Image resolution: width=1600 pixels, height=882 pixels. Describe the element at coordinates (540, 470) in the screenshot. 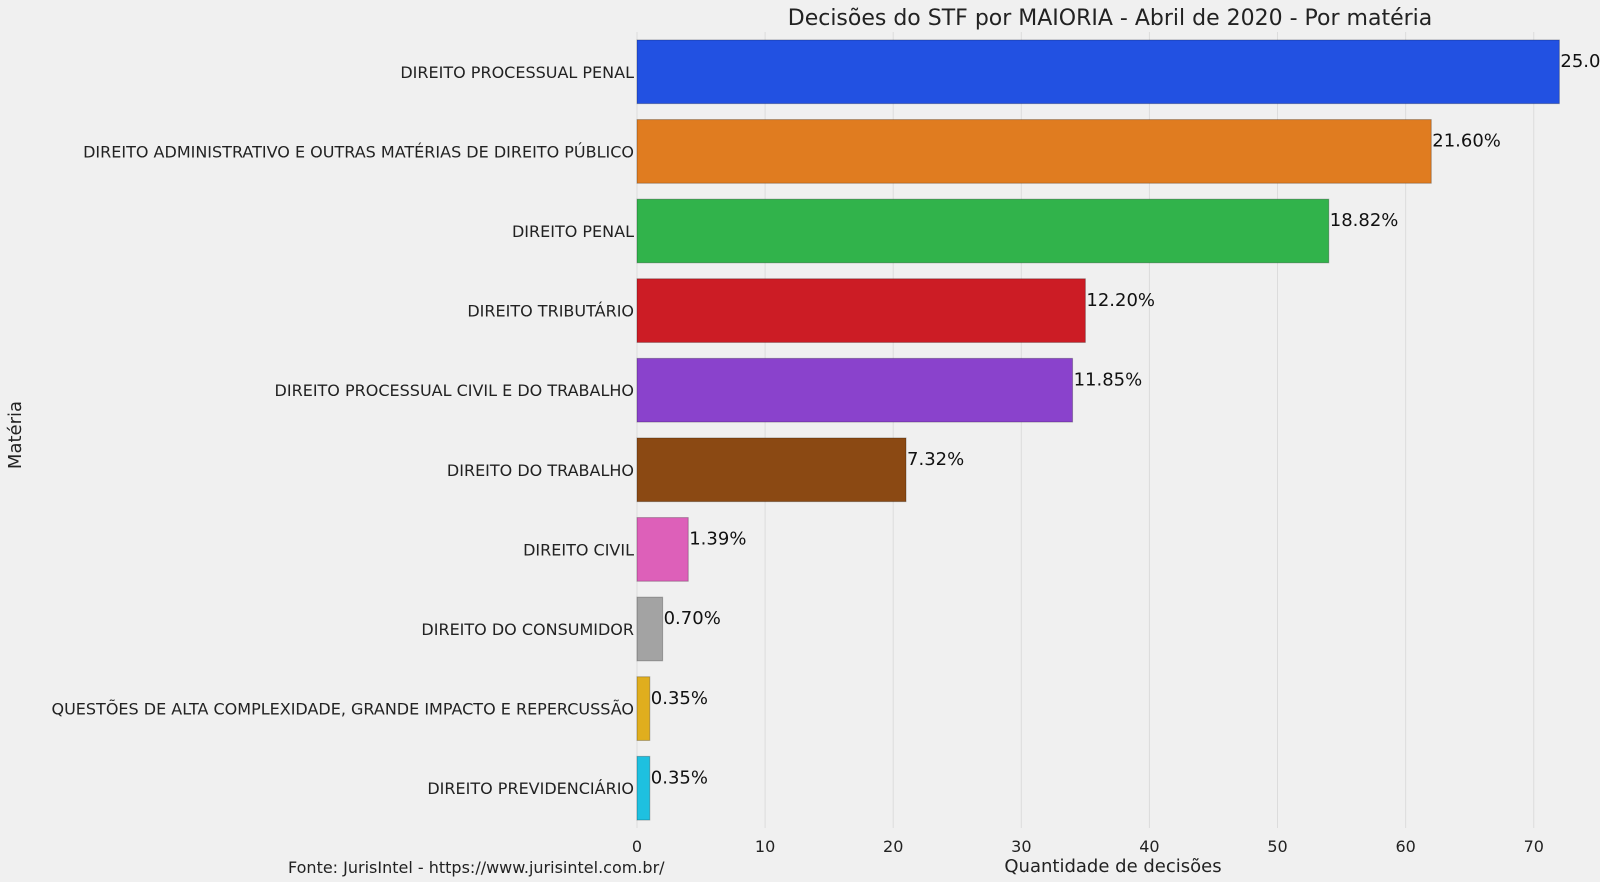

I see `category-label: DIREITO DO TRABALHO` at that location.